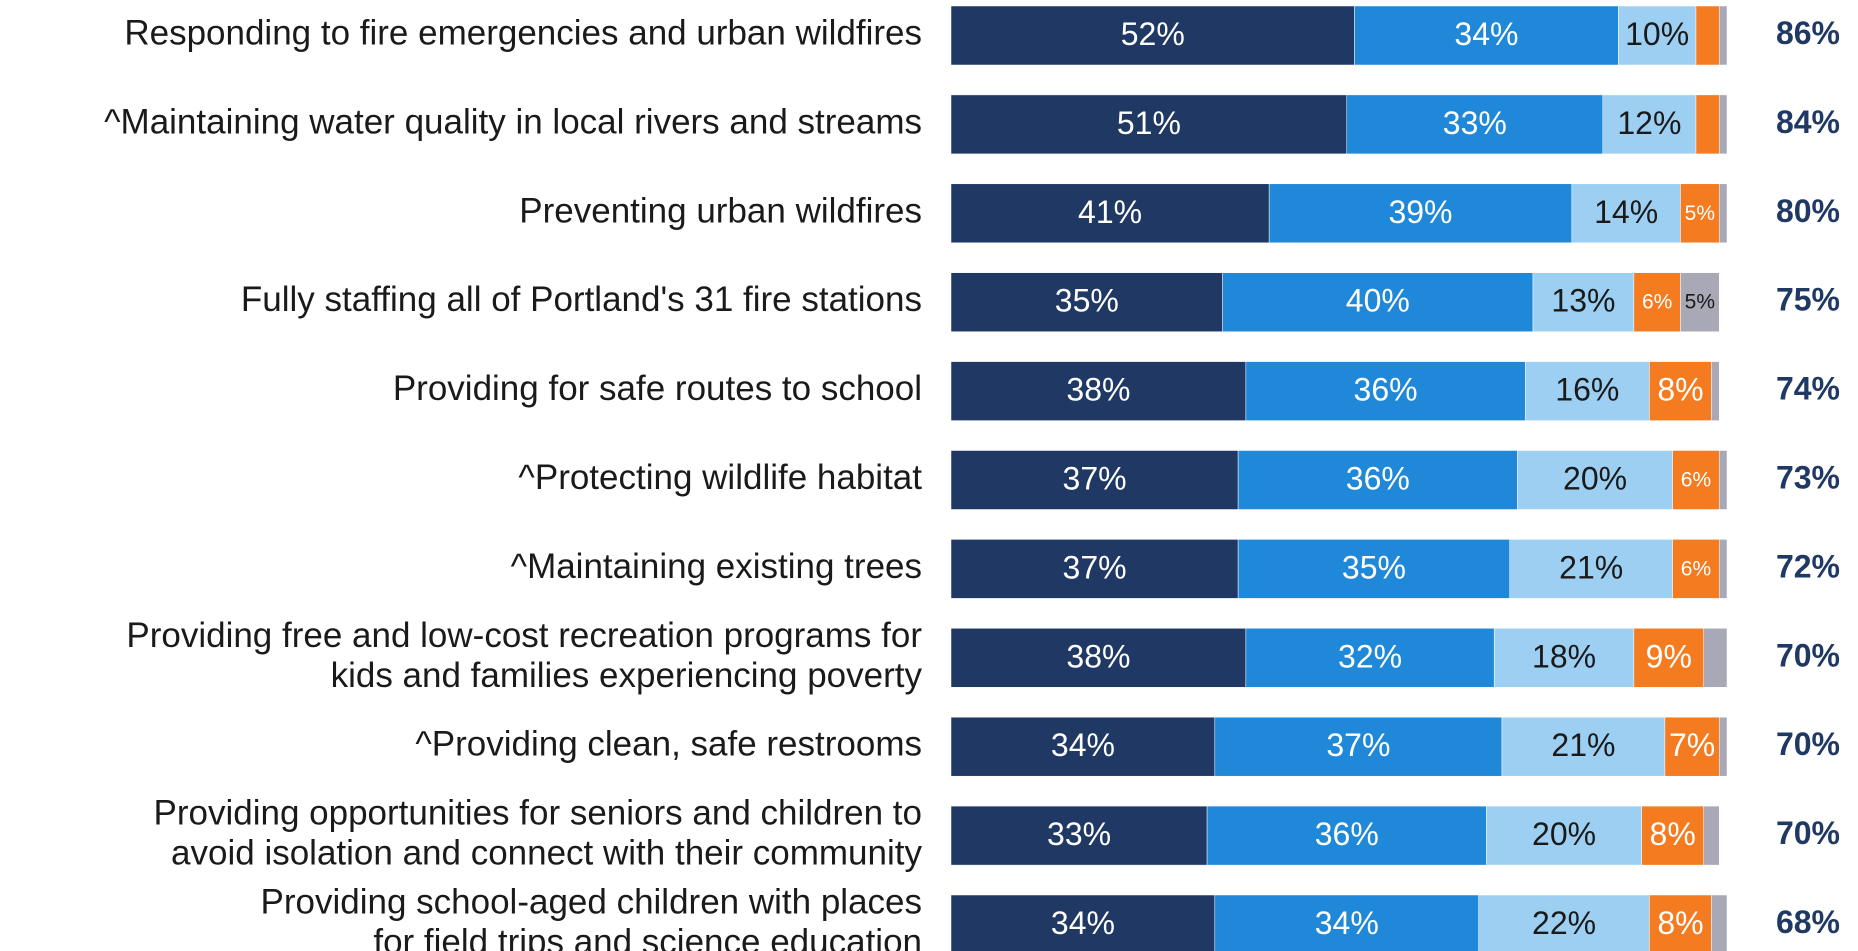  I want to click on category-label: ^Providing clean, safe restrooms, so click(668, 744).